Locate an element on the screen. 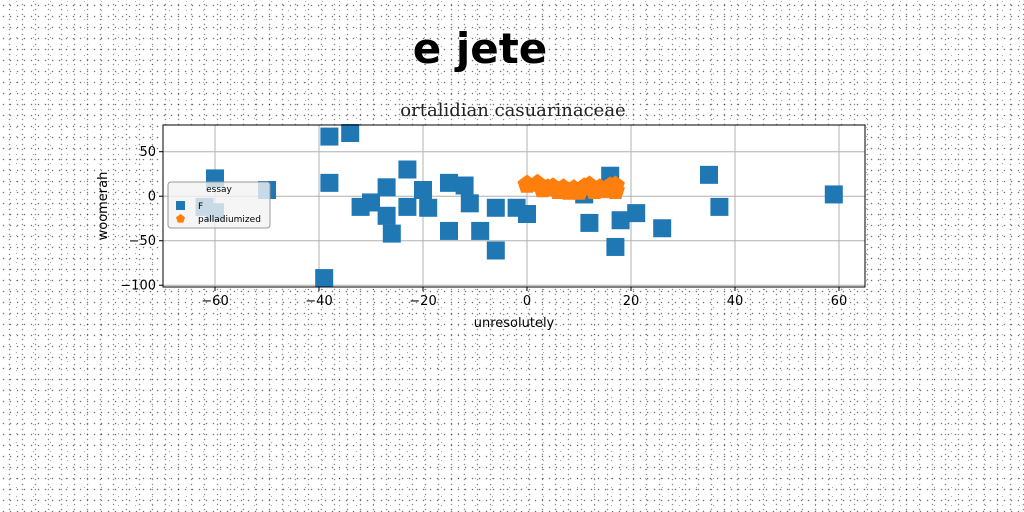 Image resolution: width=1024 pixels, height=512 pixels. x-tick-label: 40 is located at coordinates (735, 301).